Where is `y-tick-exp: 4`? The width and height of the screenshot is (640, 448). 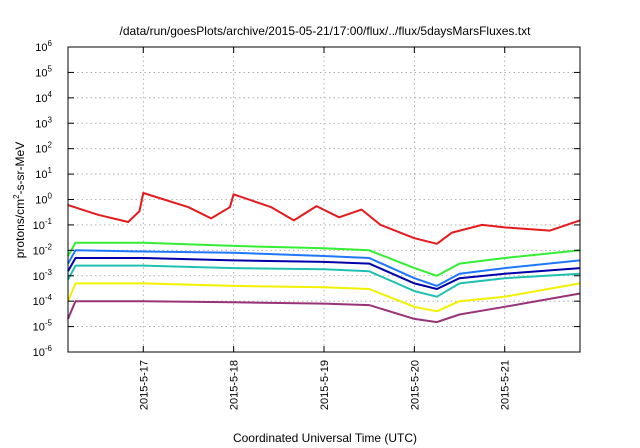 y-tick-exp: 4 is located at coordinates (50, 94).